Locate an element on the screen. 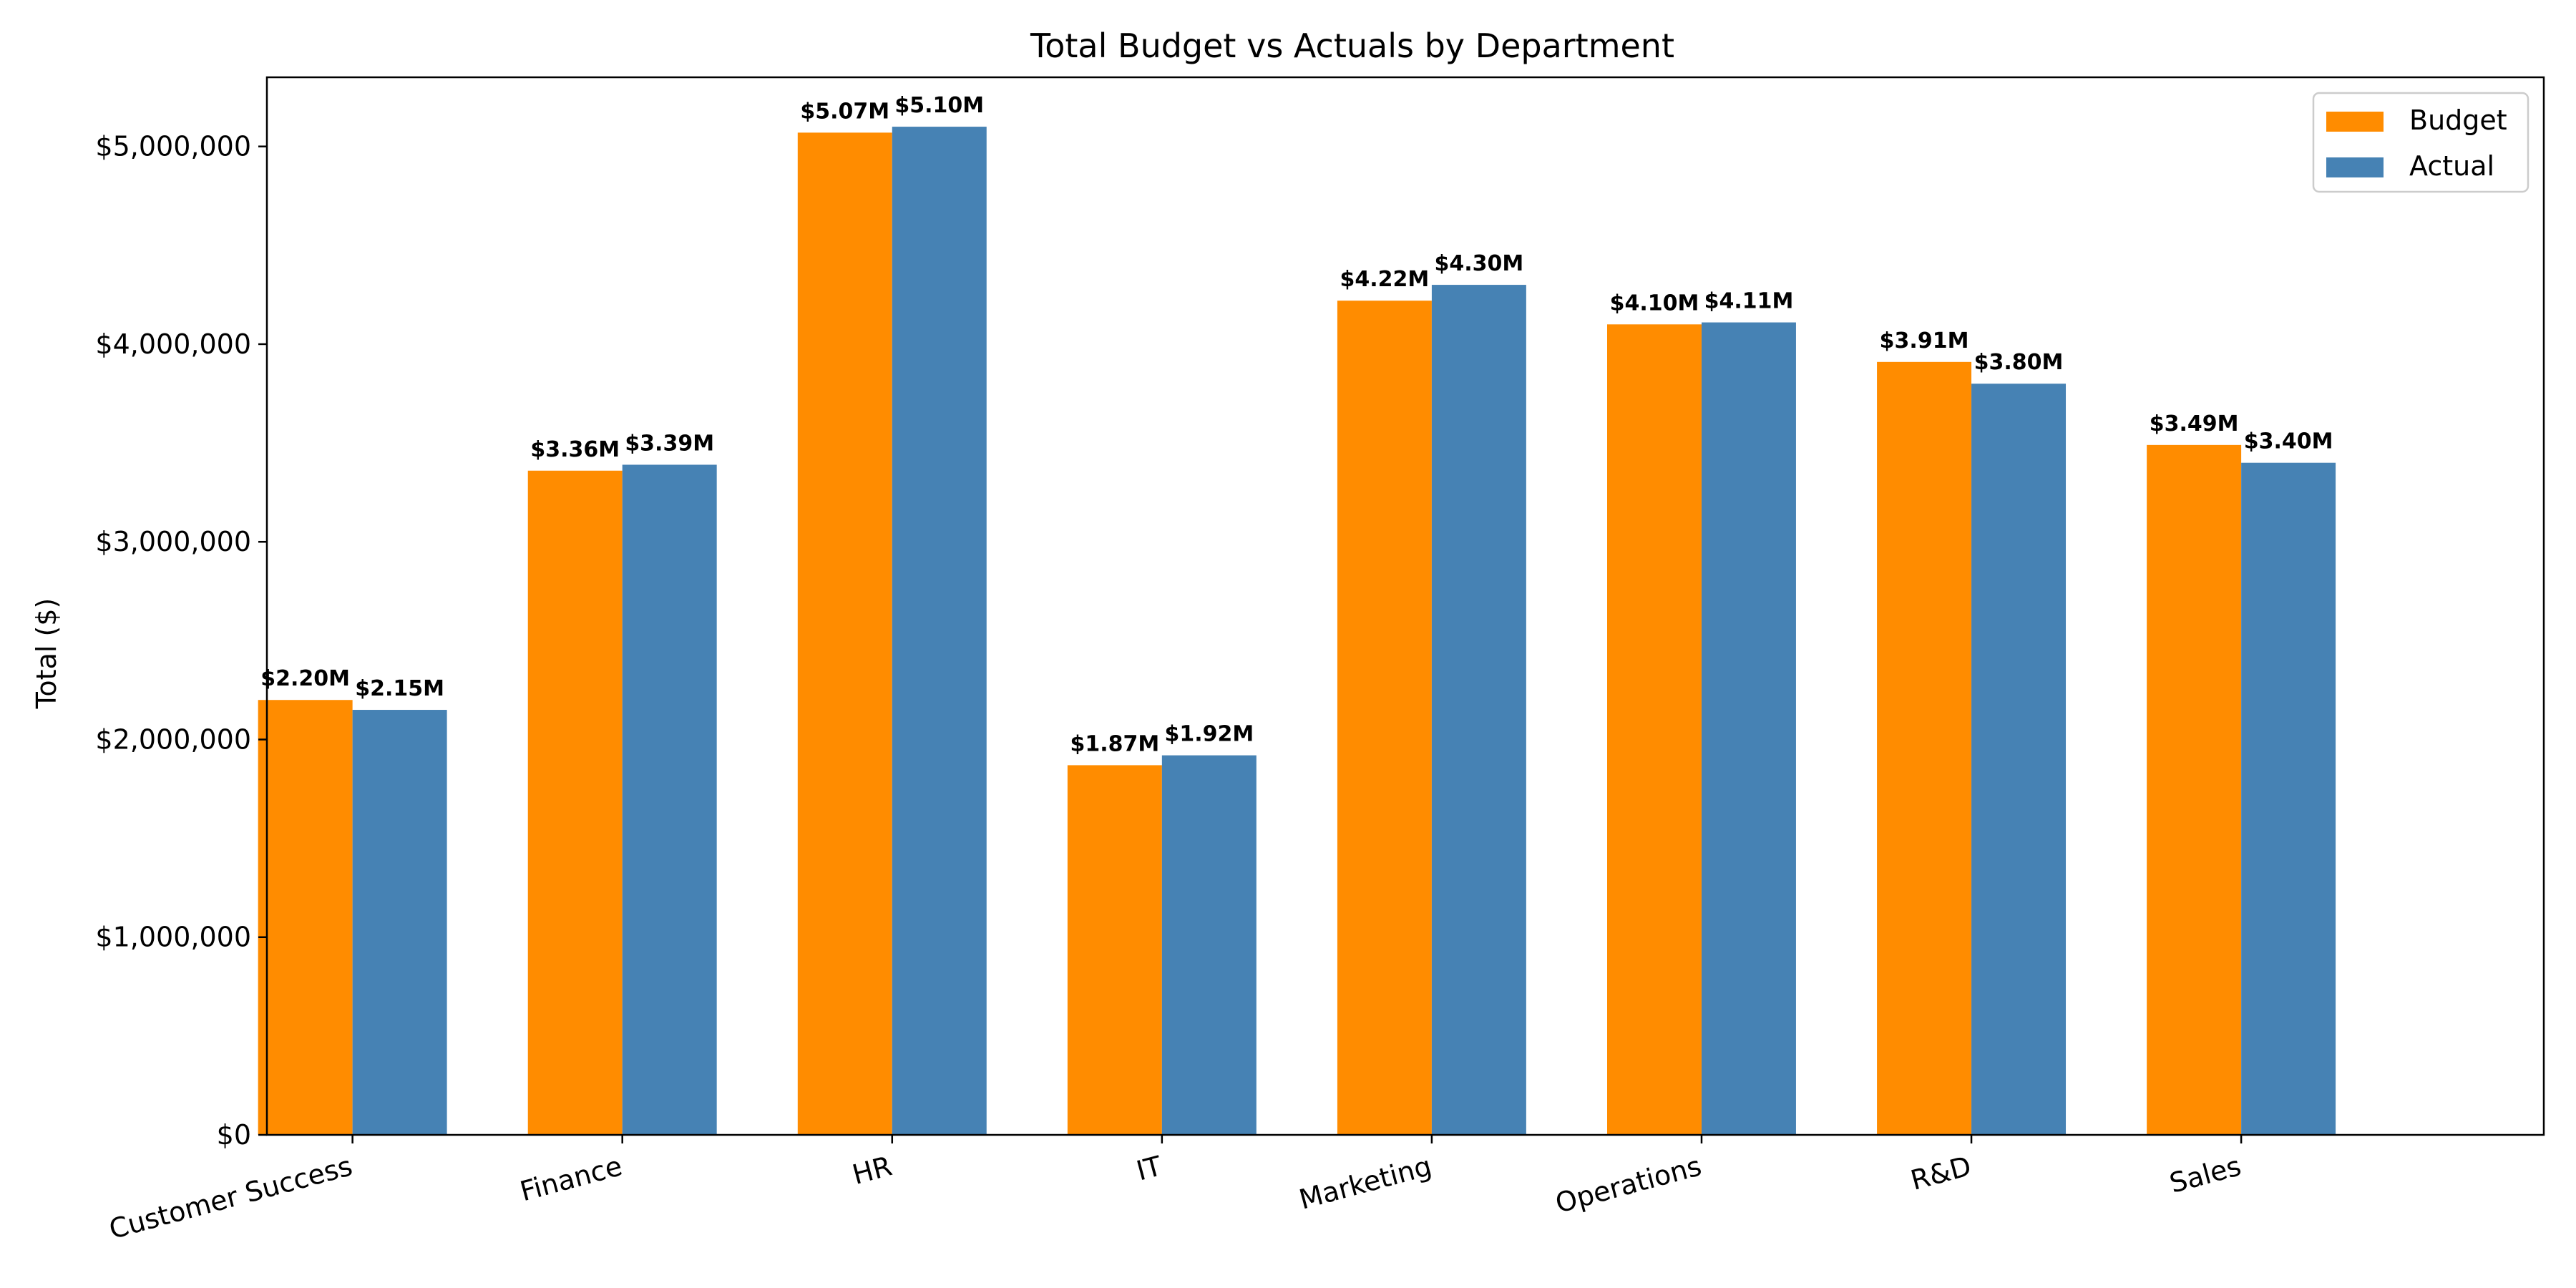  bar-value-label: $4.30M is located at coordinates (1479, 263).